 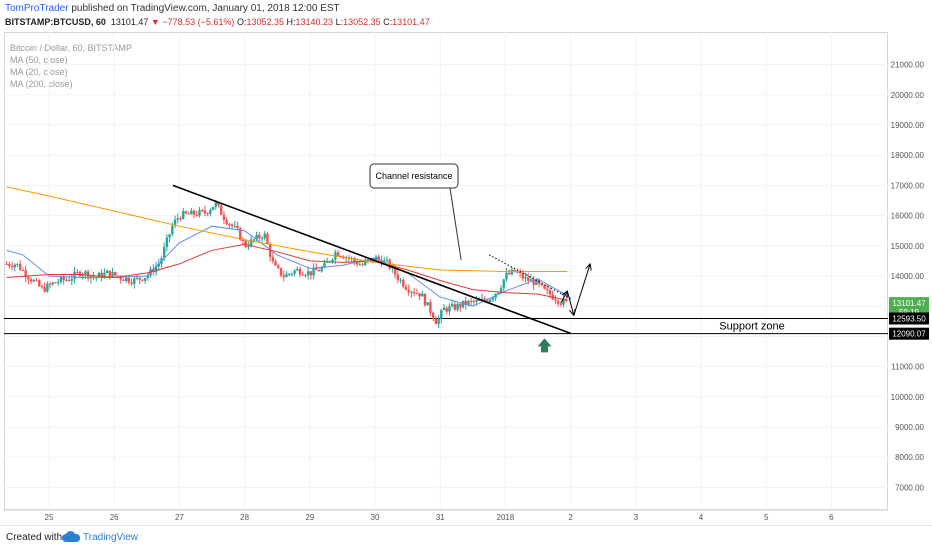 What do you see at coordinates (309, 517) in the screenshot?
I see `x-tick-label: 29` at bounding box center [309, 517].